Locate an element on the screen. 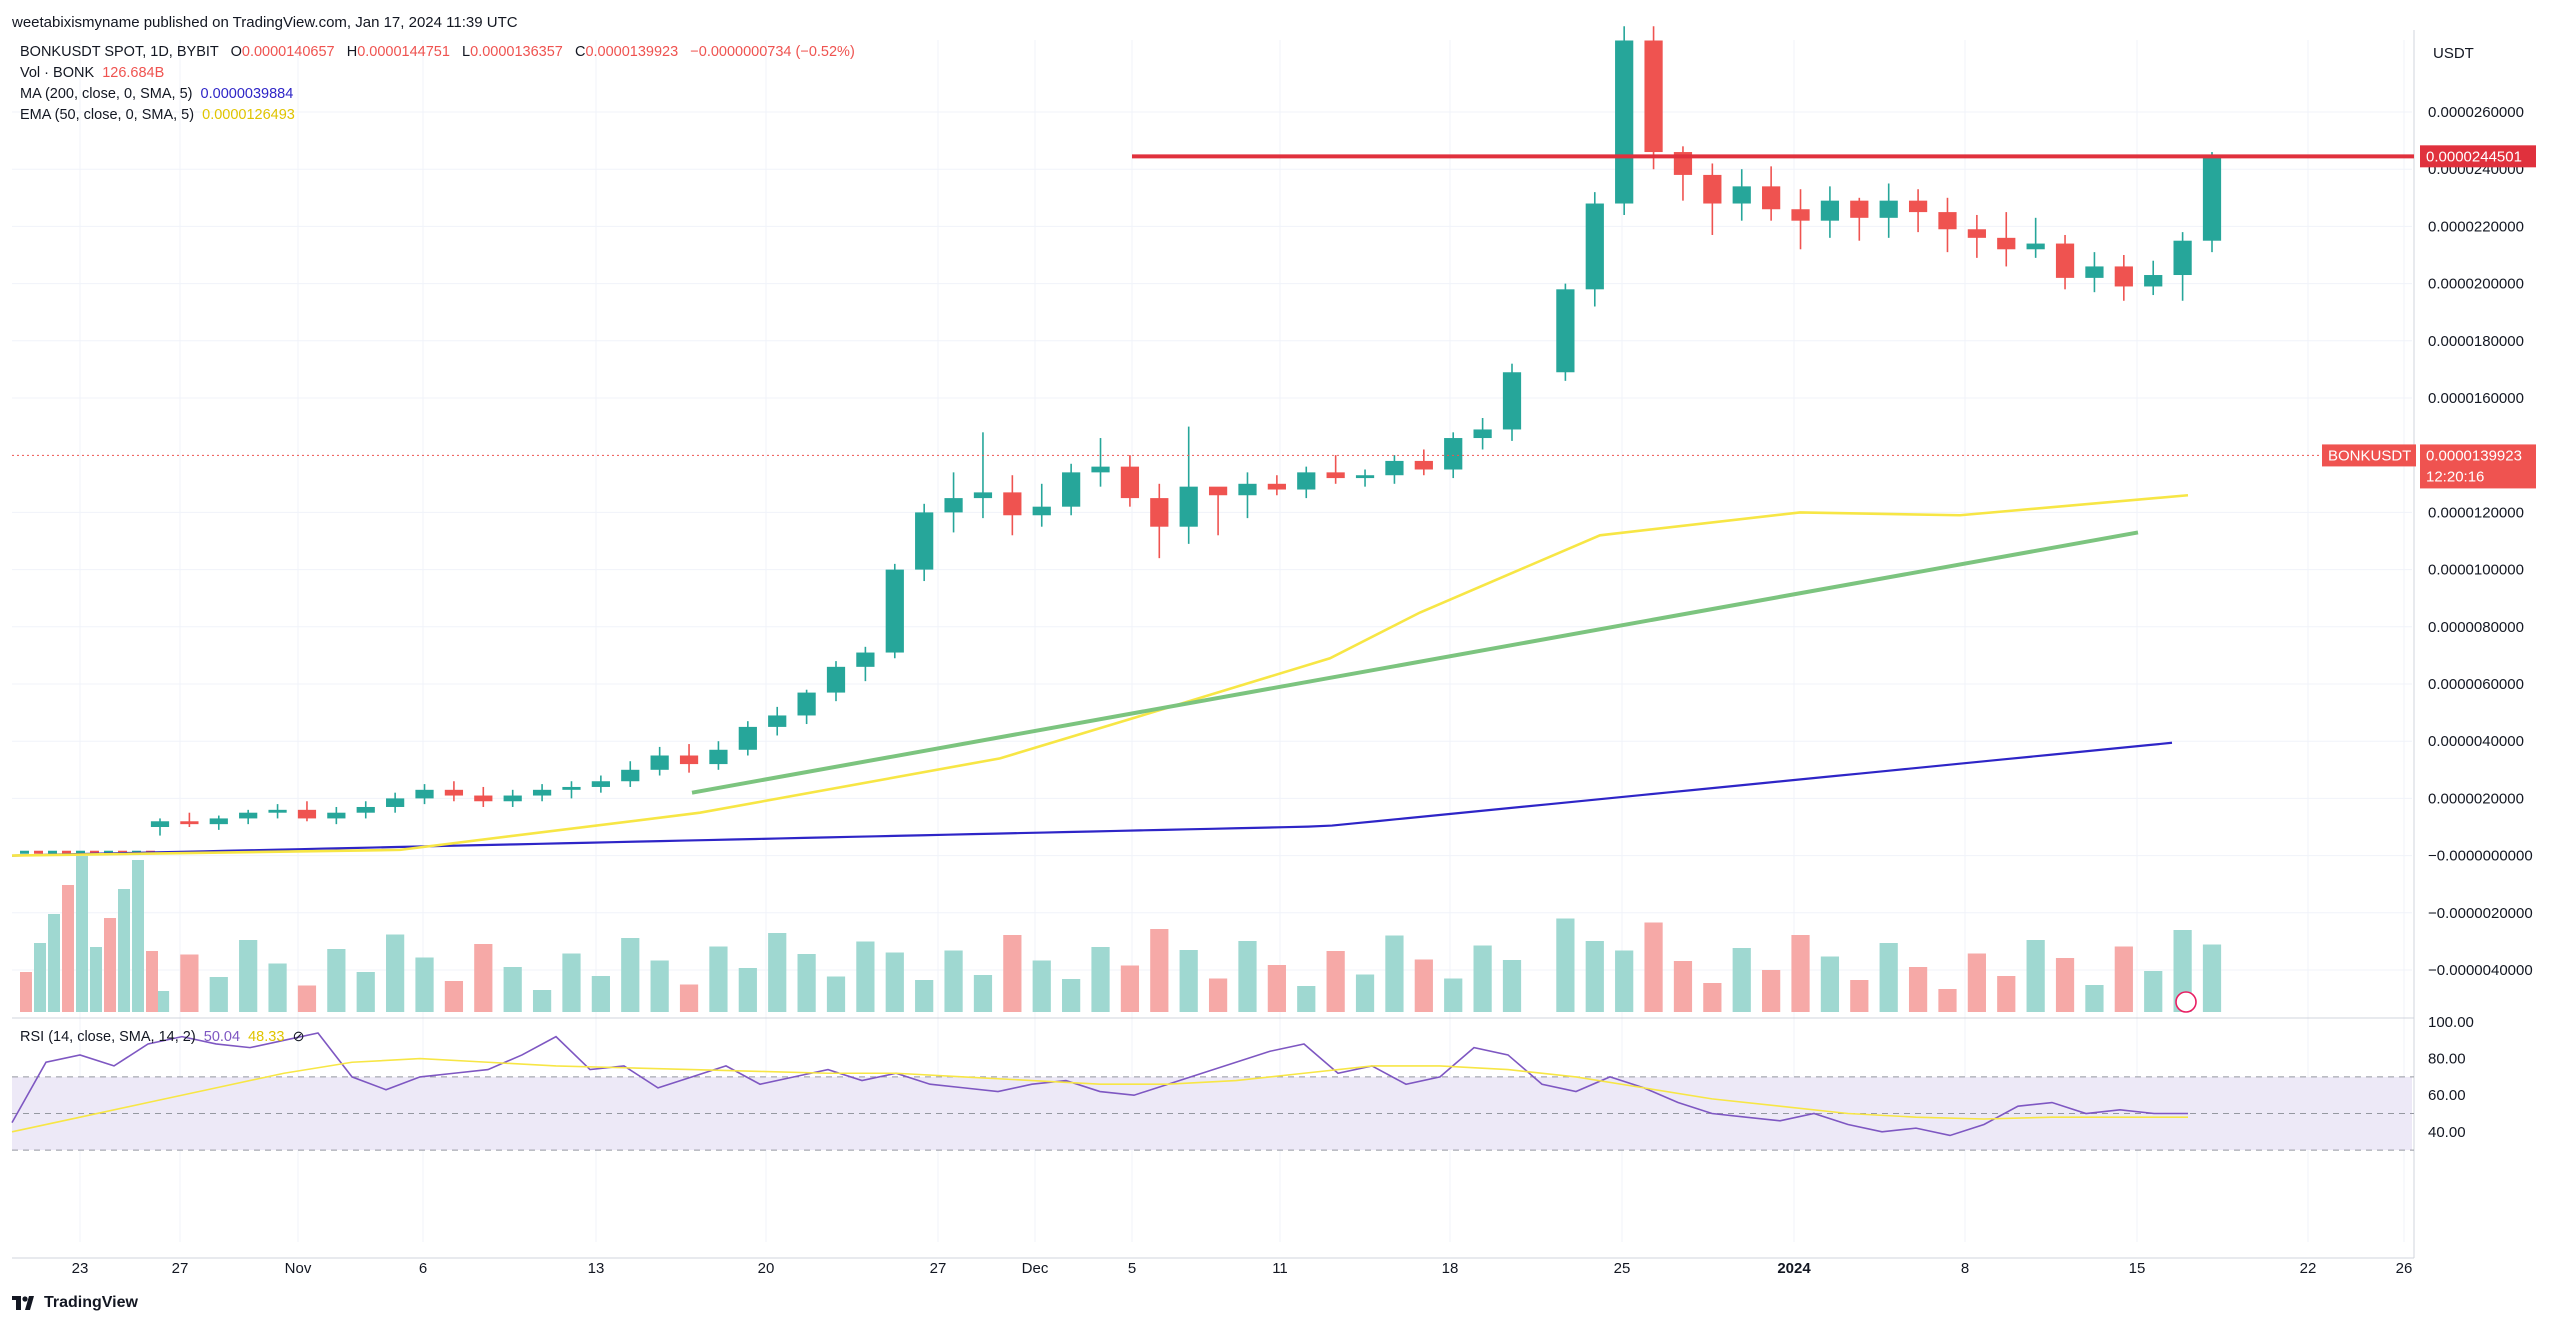 The height and width of the screenshot is (1328, 2560). time-tick-label: 23 is located at coordinates (80, 1268).